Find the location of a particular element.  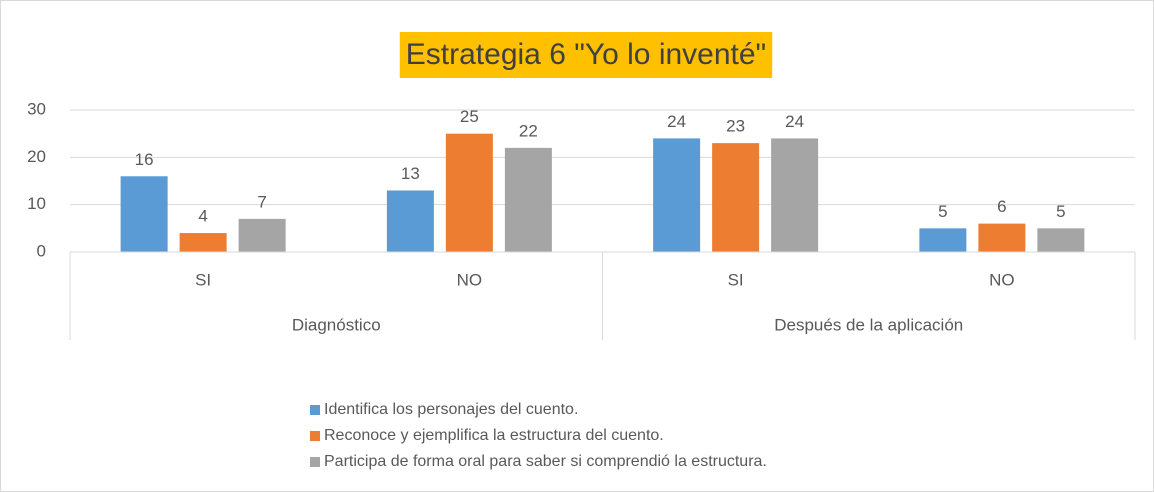

data-label: 7 is located at coordinates (261, 201).